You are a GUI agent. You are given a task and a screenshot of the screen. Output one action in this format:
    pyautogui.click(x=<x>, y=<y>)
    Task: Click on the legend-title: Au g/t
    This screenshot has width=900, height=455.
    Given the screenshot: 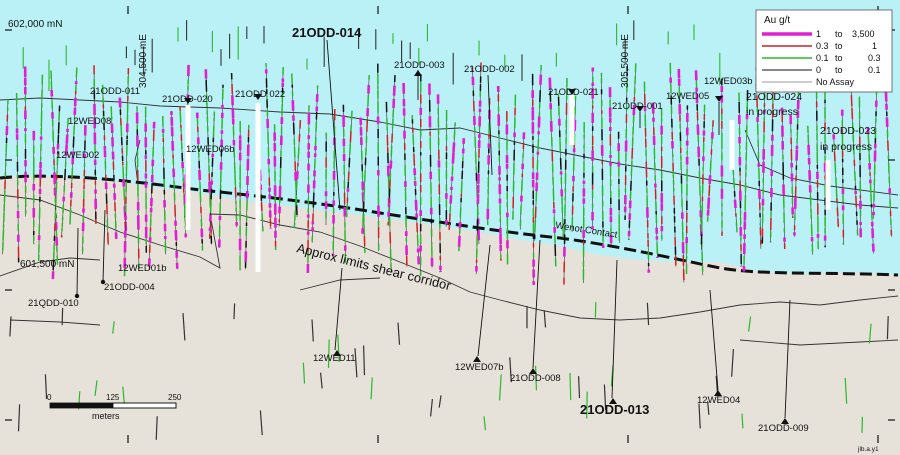 What is the action you would take?
    pyautogui.click(x=777, y=20)
    